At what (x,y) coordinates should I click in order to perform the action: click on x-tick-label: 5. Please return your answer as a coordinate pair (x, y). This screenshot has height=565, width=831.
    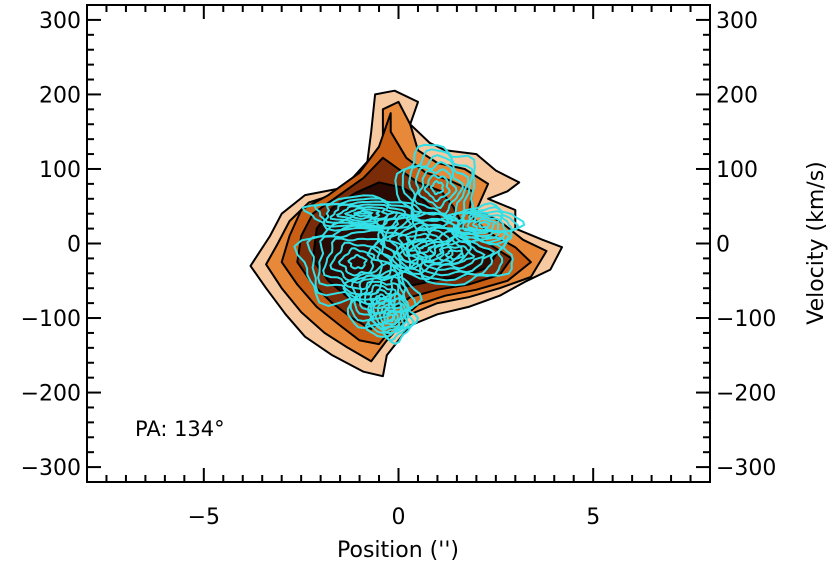
    Looking at the image, I should click on (593, 517).